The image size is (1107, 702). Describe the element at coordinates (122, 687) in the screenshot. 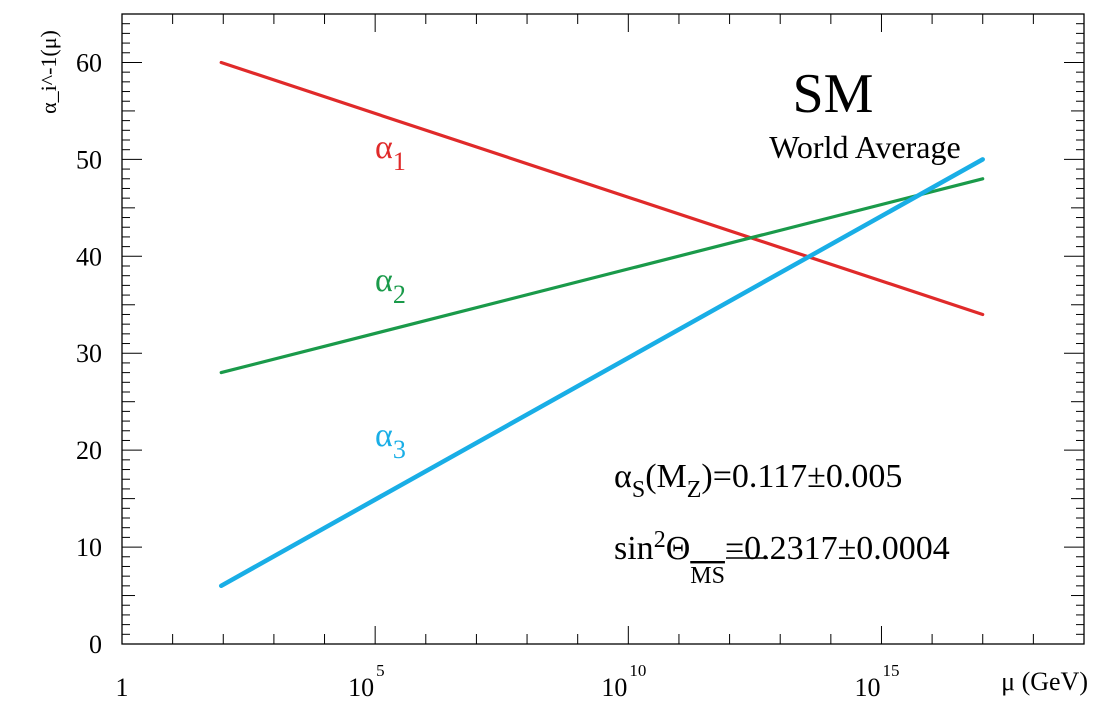

I see `x-tick-label: 1` at that location.